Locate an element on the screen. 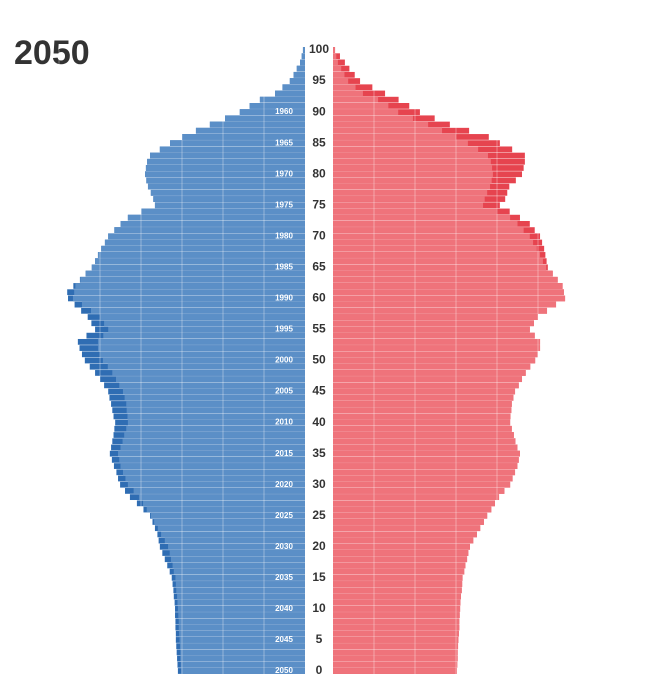  y-tick-label: 5 is located at coordinates (319, 639).